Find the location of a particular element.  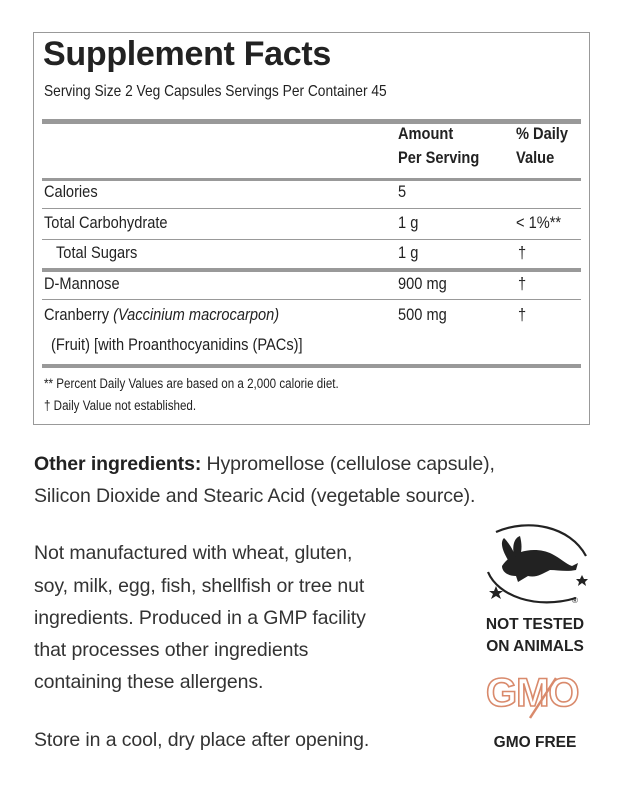

row-mannose-dv: † is located at coordinates (522, 283).